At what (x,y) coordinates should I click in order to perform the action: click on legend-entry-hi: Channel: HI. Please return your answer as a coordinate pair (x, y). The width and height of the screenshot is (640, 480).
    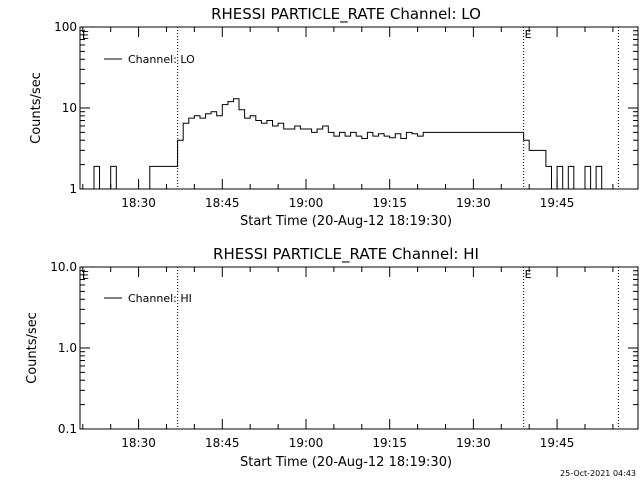
    Looking at the image, I should click on (160, 298).